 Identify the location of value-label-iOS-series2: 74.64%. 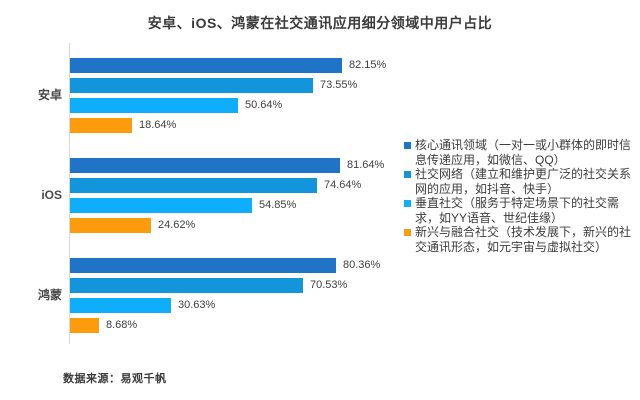
(343, 185).